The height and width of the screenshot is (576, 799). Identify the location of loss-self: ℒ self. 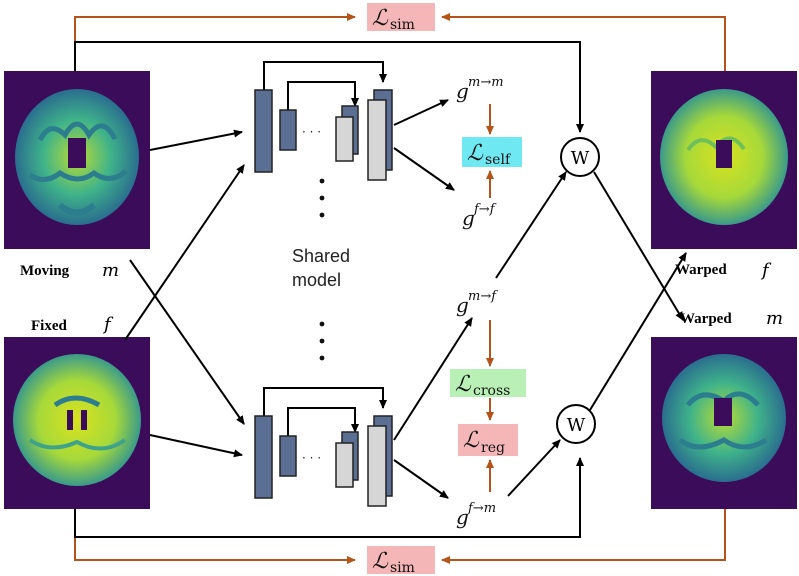
(492, 151).